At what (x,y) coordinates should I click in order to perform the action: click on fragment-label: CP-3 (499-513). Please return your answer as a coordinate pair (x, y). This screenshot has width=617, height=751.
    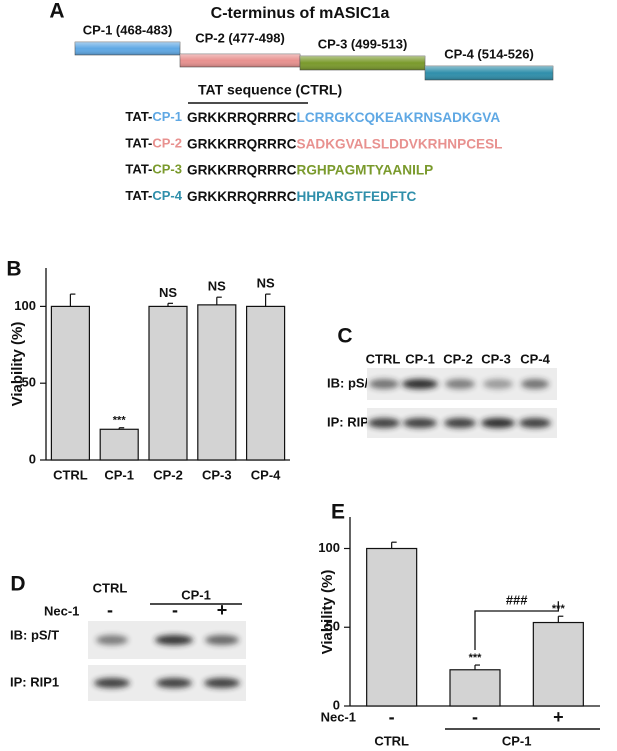
    Looking at the image, I should click on (363, 43).